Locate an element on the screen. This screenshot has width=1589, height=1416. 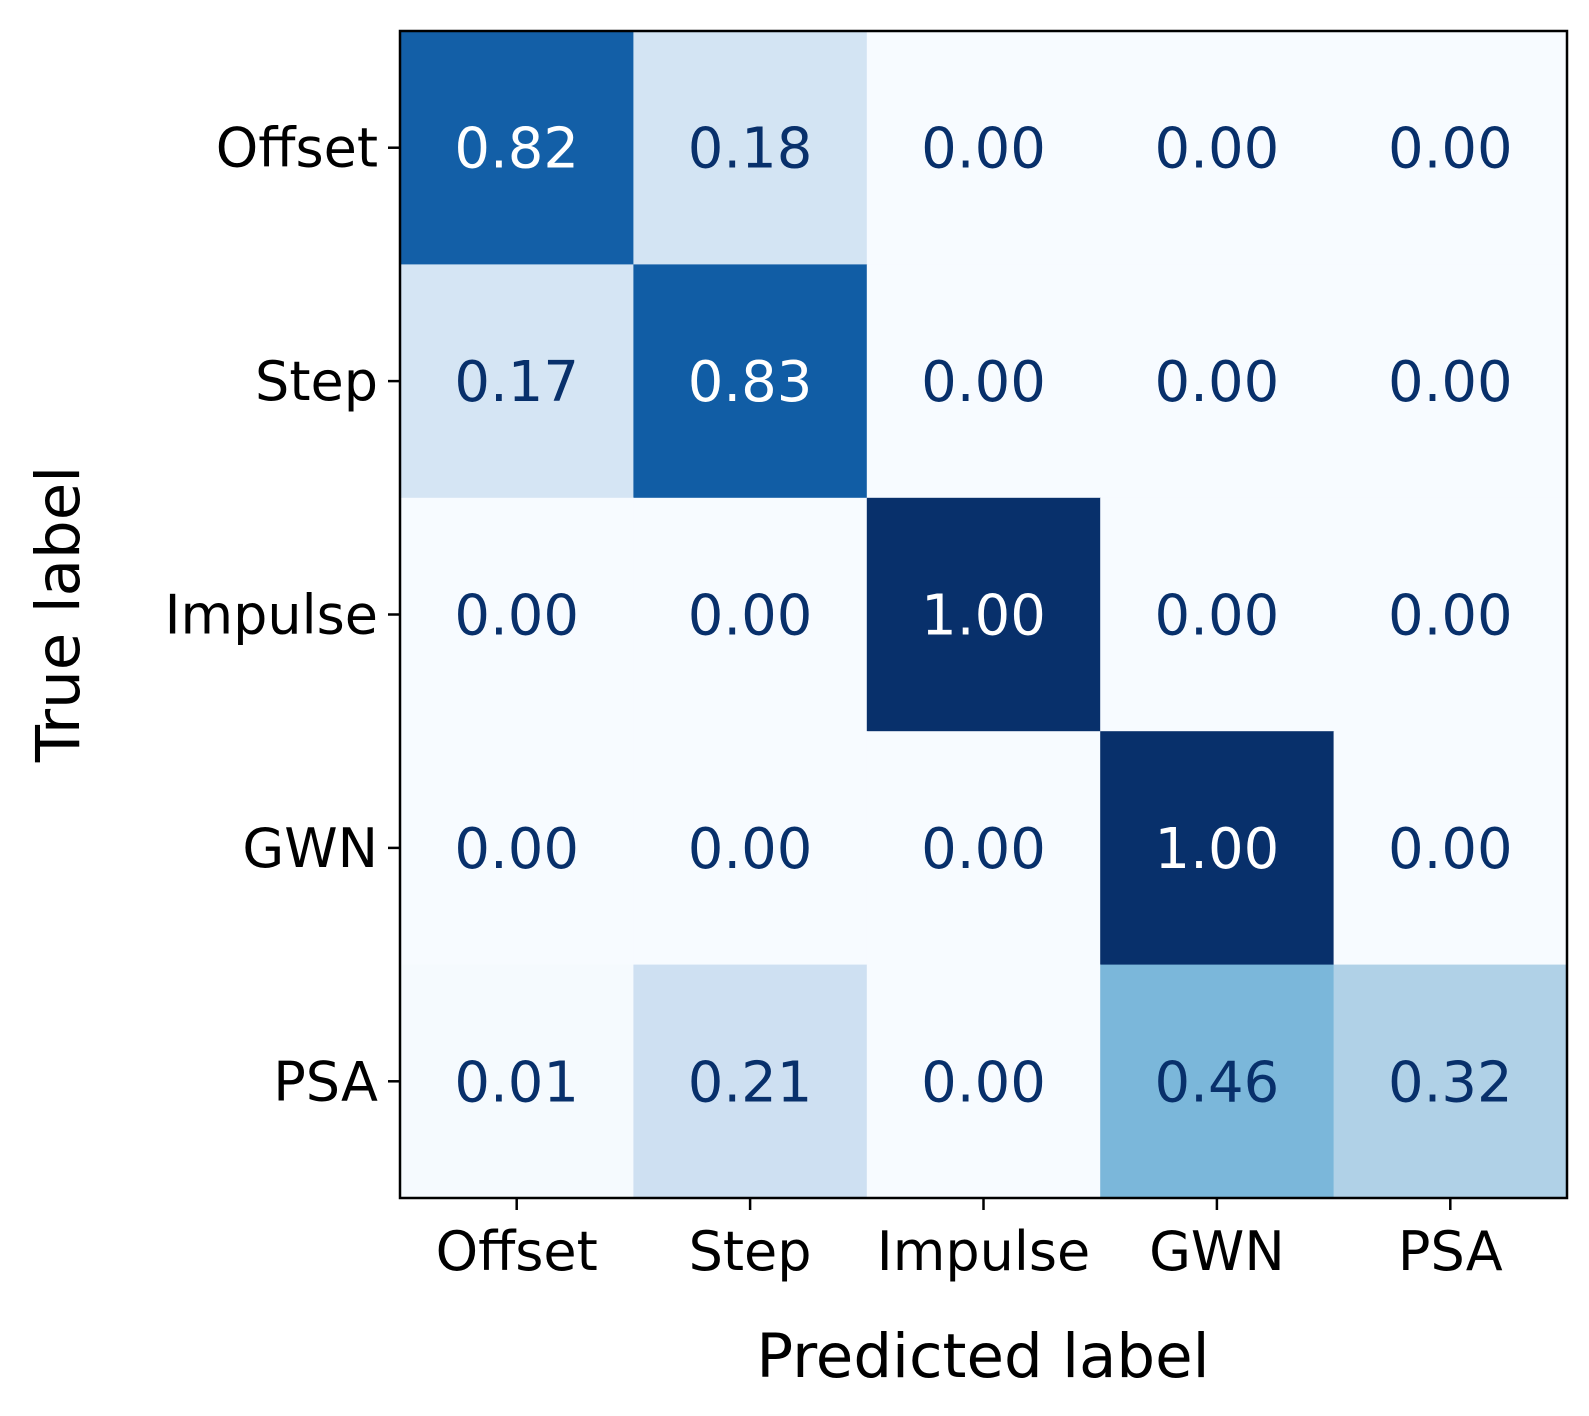
cell-value-label: 0.82 is located at coordinates (516, 149).